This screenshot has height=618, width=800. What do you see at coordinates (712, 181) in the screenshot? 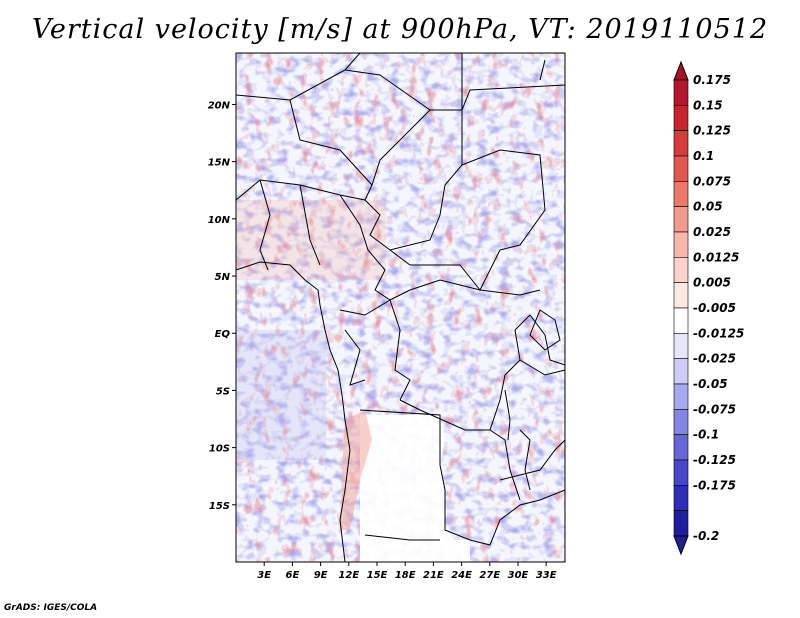
I see `colorbar-label: 0.075` at bounding box center [712, 181].